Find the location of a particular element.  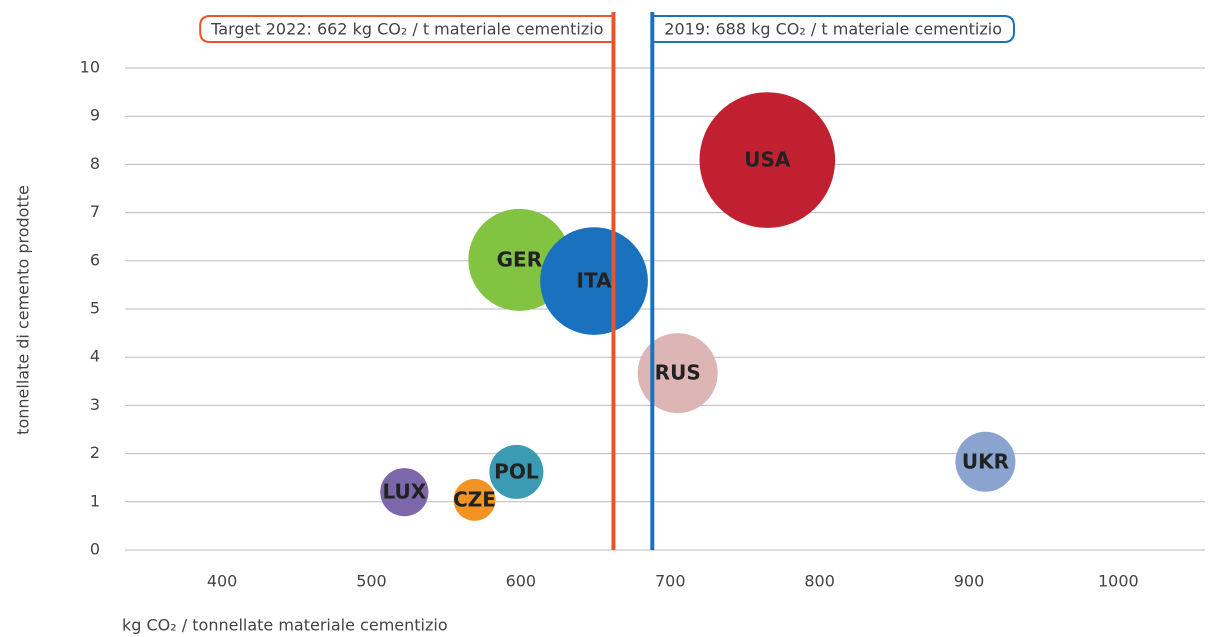

y-tick-label: 4 is located at coordinates (95, 356).